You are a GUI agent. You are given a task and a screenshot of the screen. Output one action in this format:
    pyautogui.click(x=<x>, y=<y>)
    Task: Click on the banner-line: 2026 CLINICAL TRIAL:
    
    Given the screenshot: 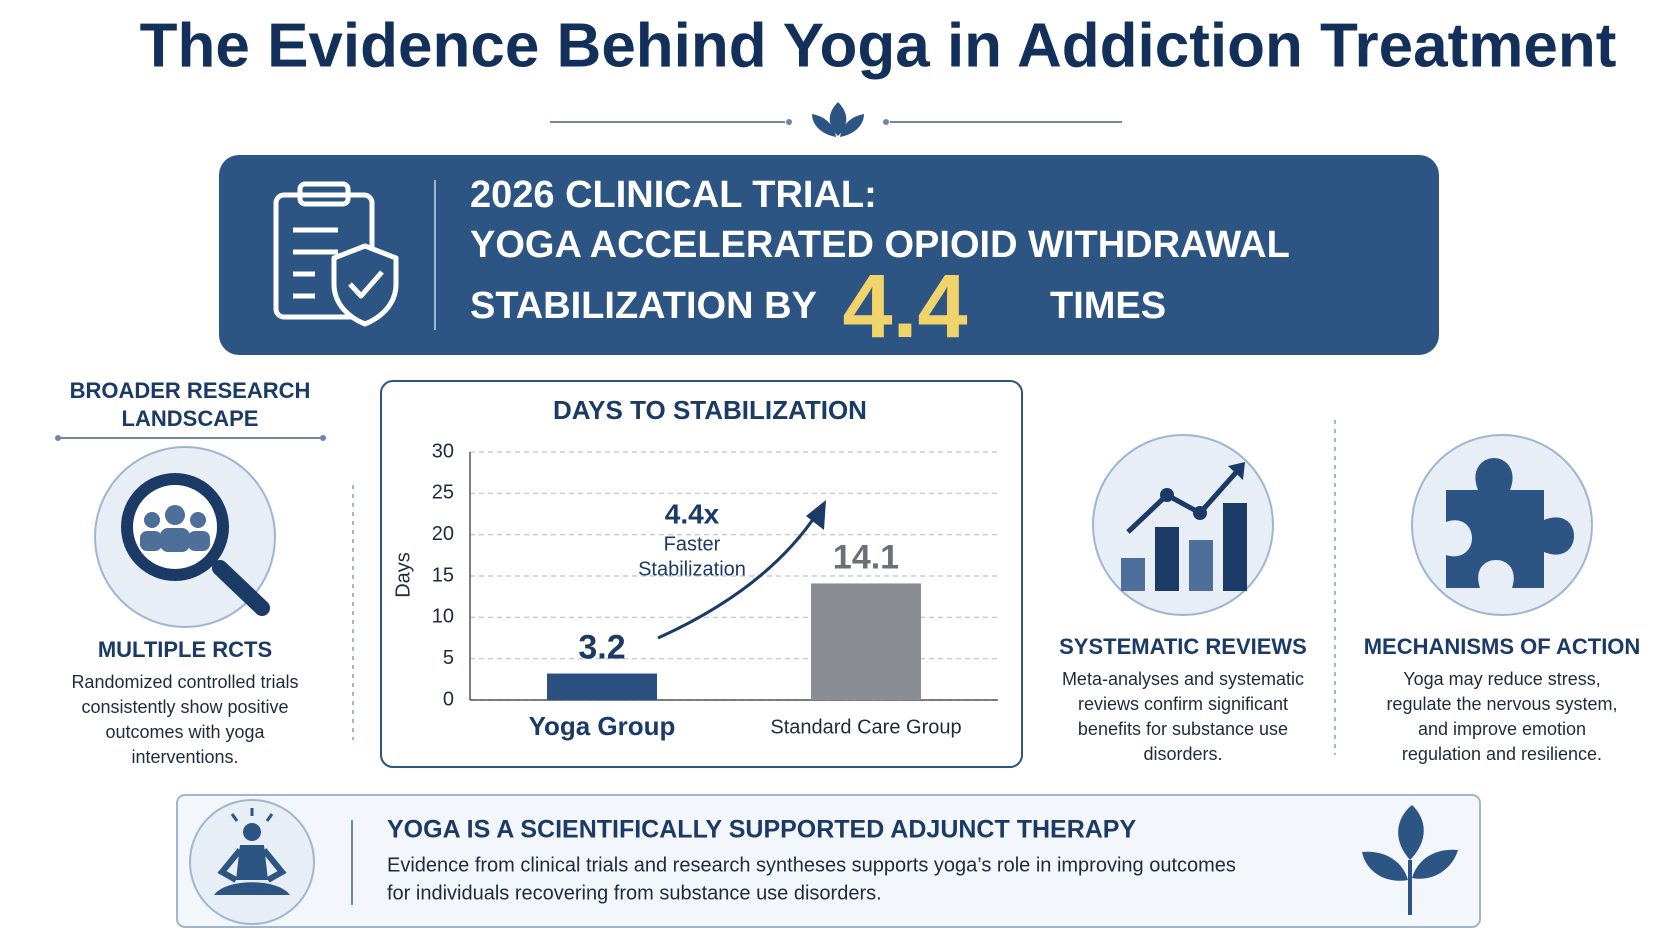 What is the action you would take?
    pyautogui.click(x=673, y=195)
    